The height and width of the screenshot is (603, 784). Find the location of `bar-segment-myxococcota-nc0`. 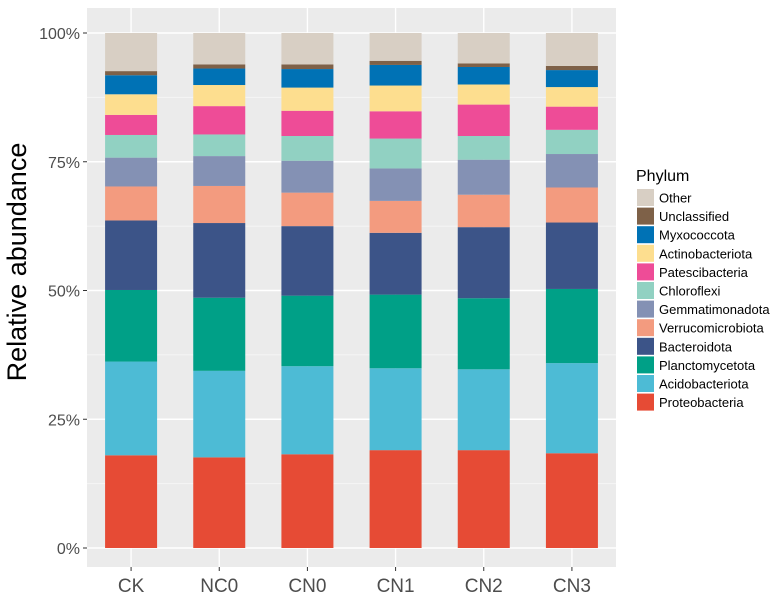

bar-segment-myxococcota-nc0 is located at coordinates (219, 77).